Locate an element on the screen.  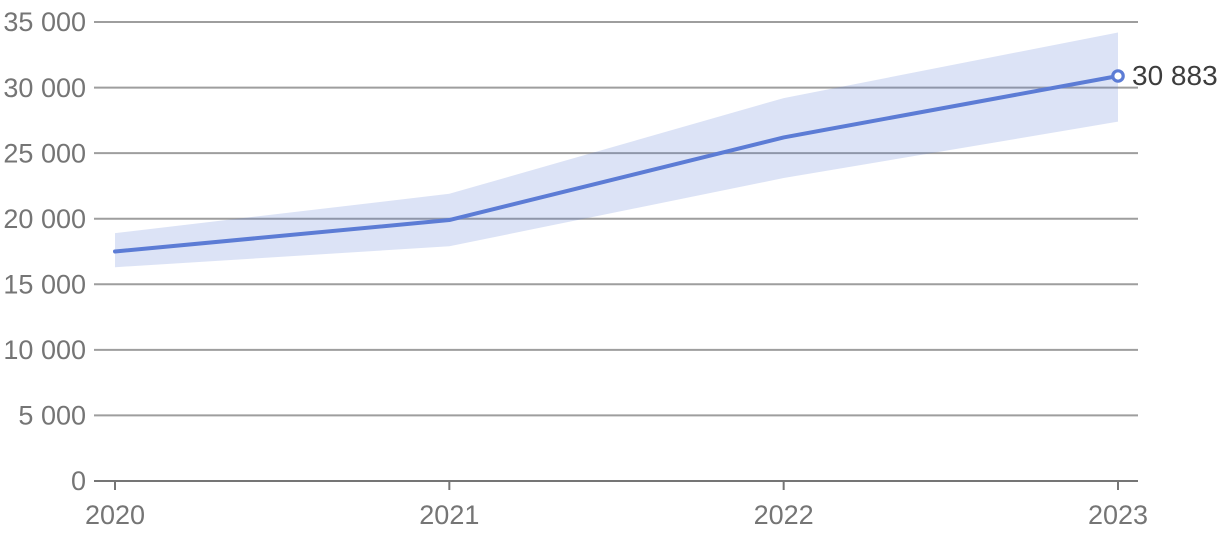
y-tick-label: 30 000 is located at coordinates (44, 88).